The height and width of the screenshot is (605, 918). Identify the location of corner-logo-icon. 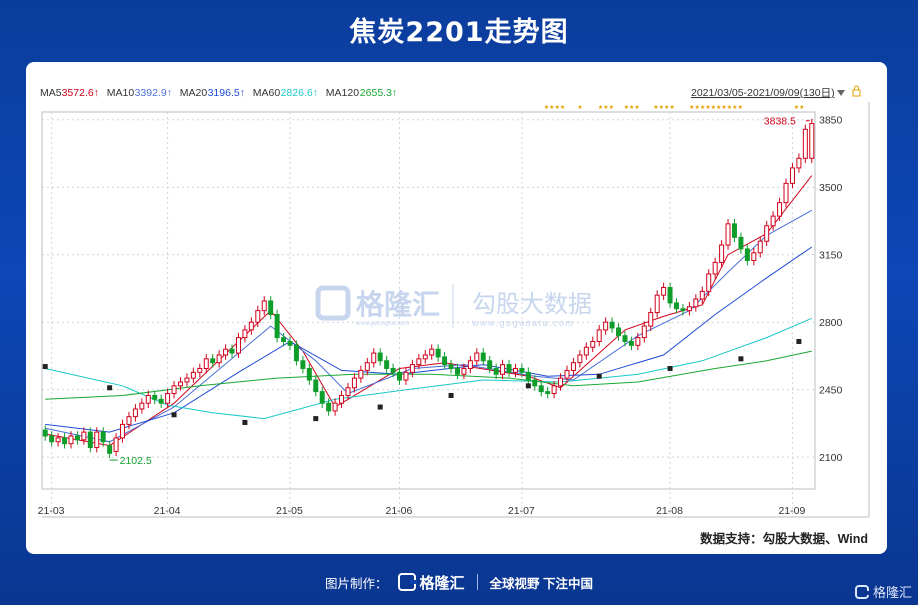
(862, 591).